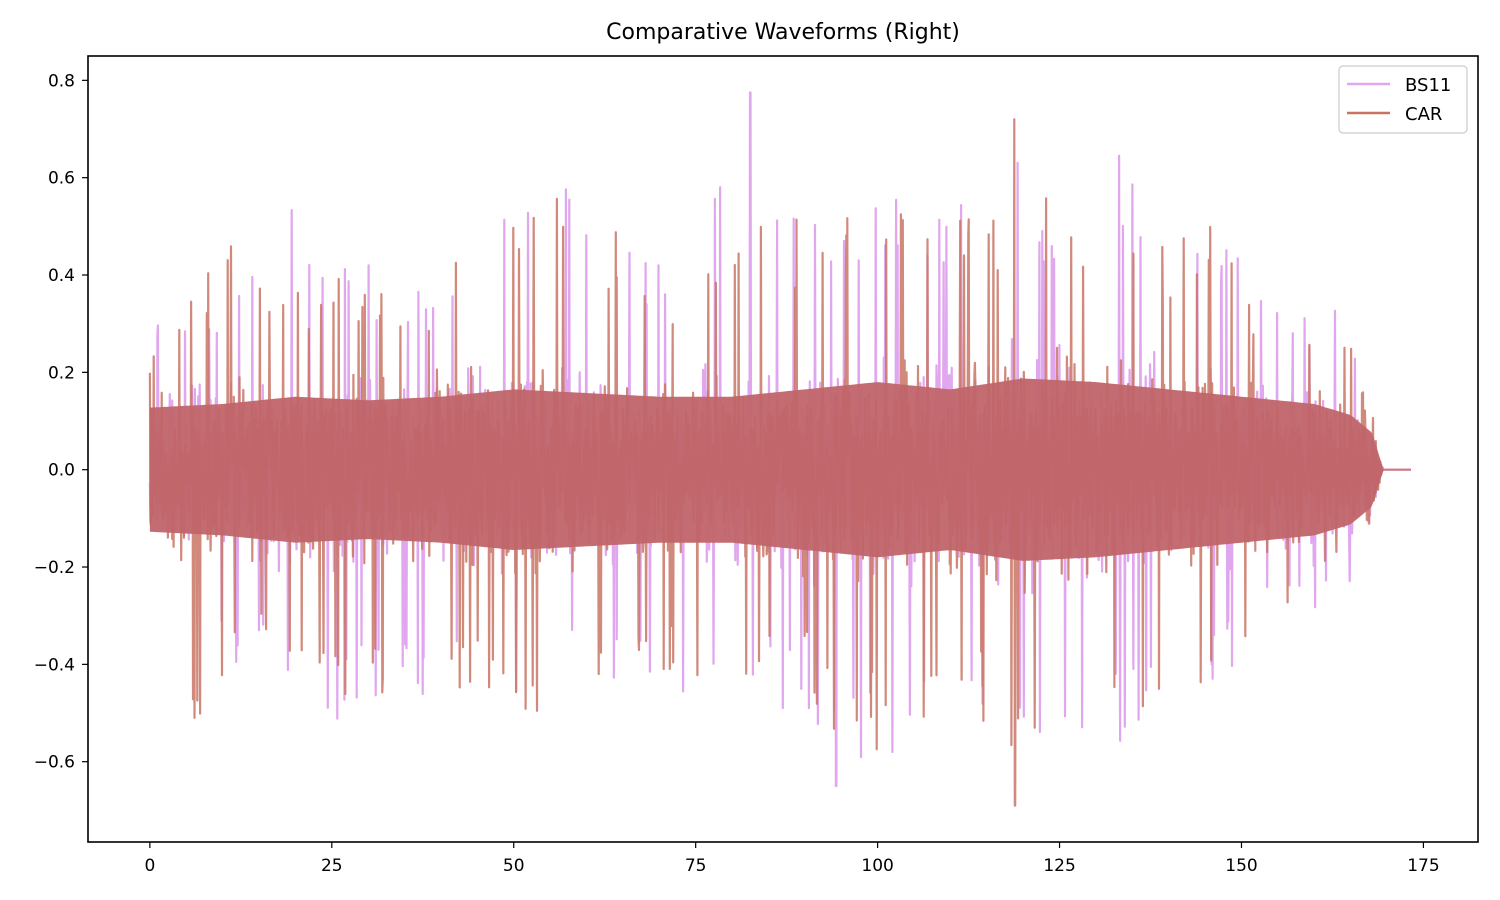 This screenshot has height=900, width=1500. I want to click on x-tick-label: 125, so click(1059, 866).